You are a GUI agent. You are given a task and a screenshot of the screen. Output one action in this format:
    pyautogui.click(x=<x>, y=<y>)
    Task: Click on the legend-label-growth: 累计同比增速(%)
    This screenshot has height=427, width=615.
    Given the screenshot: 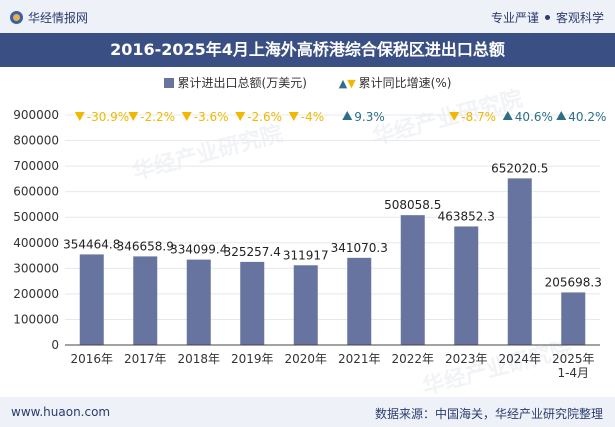 What is the action you would take?
    pyautogui.click(x=405, y=83)
    